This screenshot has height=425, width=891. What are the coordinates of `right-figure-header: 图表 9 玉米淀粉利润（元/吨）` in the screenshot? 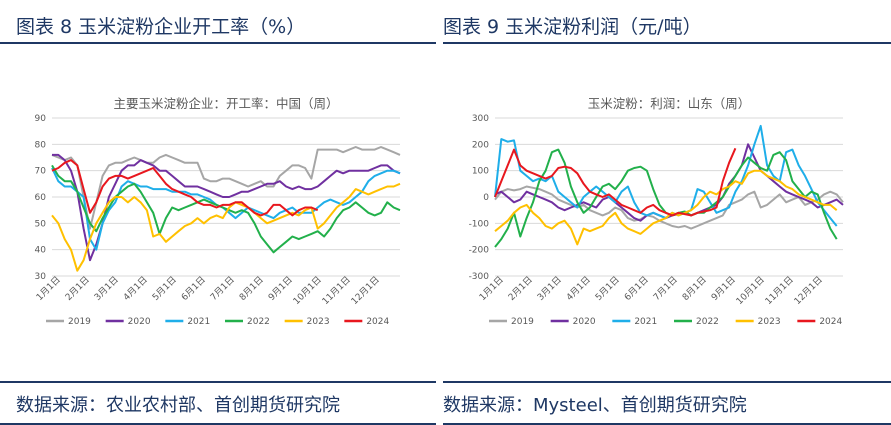 It's located at (667, 22).